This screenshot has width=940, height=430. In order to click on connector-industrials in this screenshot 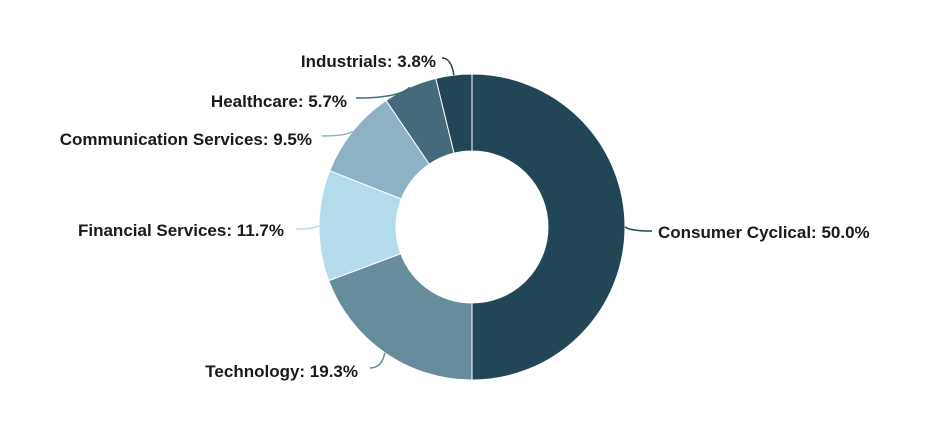, I will do `click(448, 66)`.